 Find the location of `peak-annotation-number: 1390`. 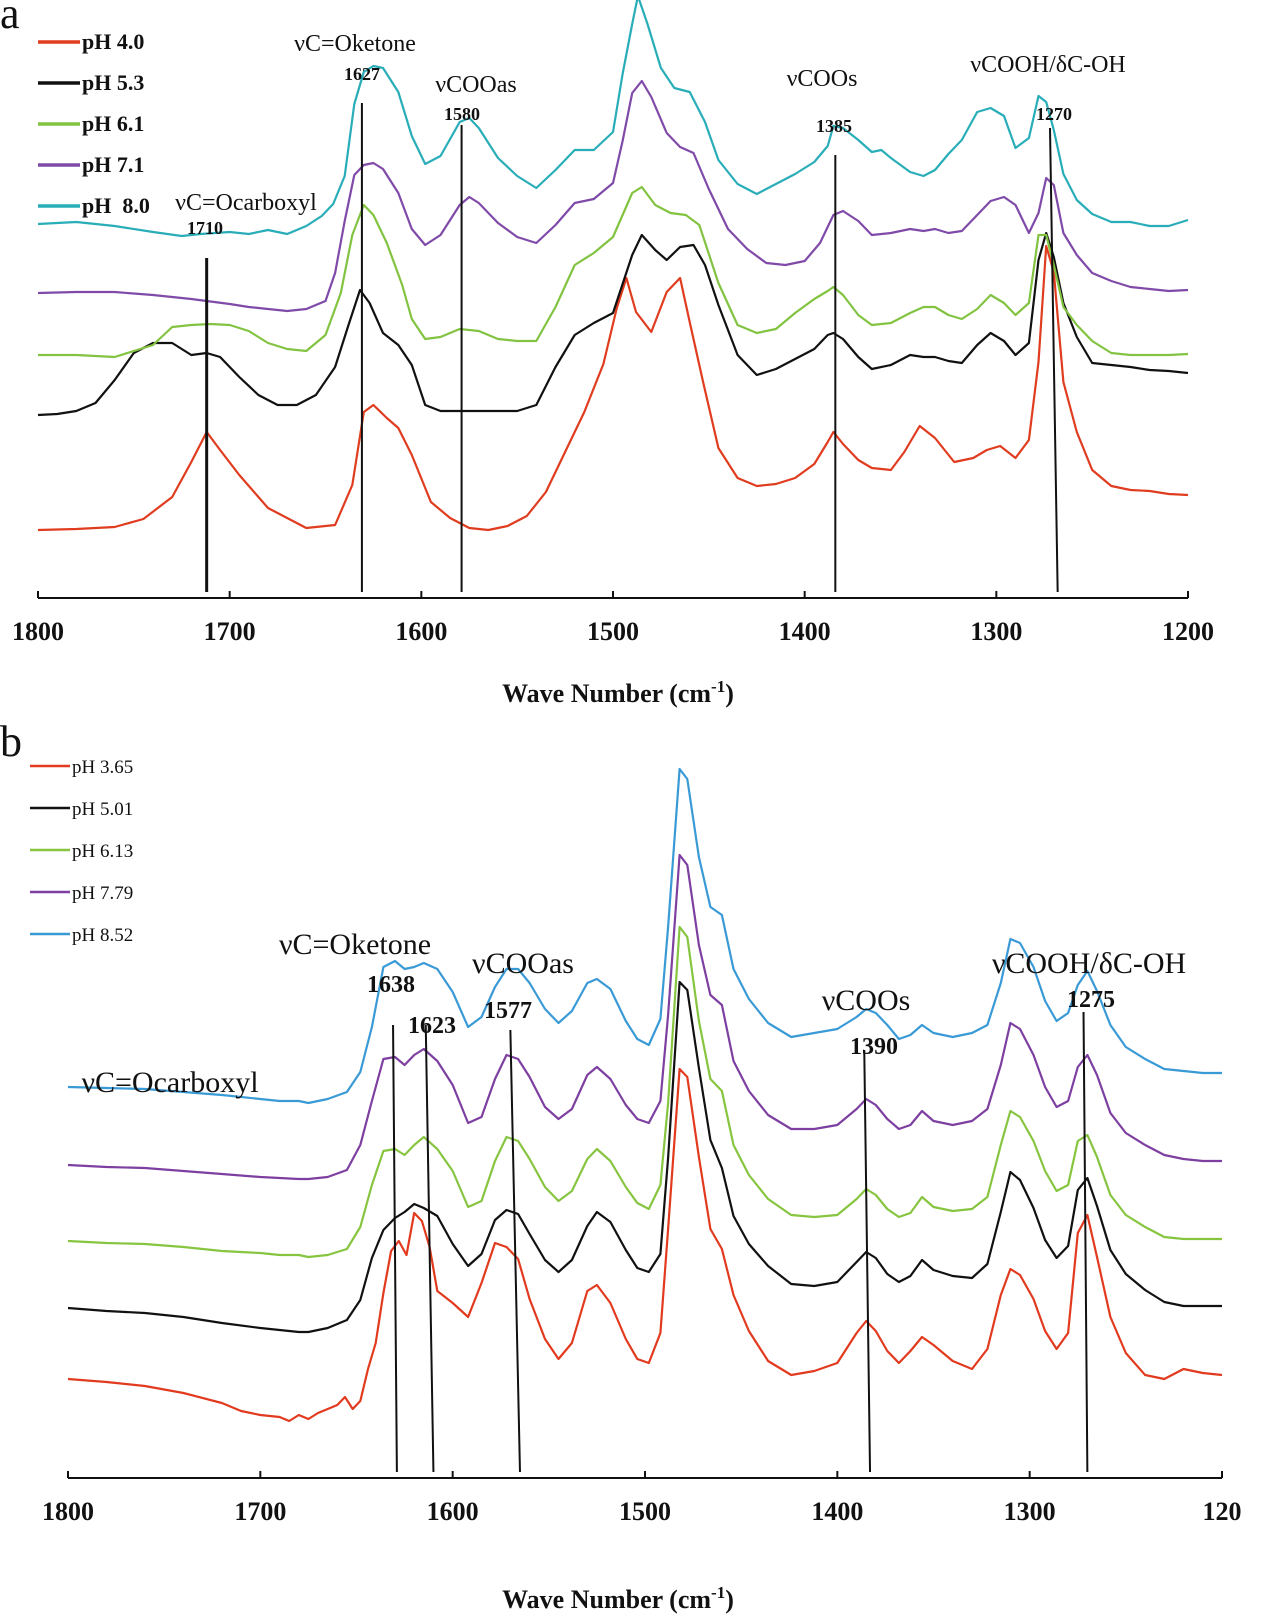

peak-annotation-number: 1390 is located at coordinates (874, 1047).